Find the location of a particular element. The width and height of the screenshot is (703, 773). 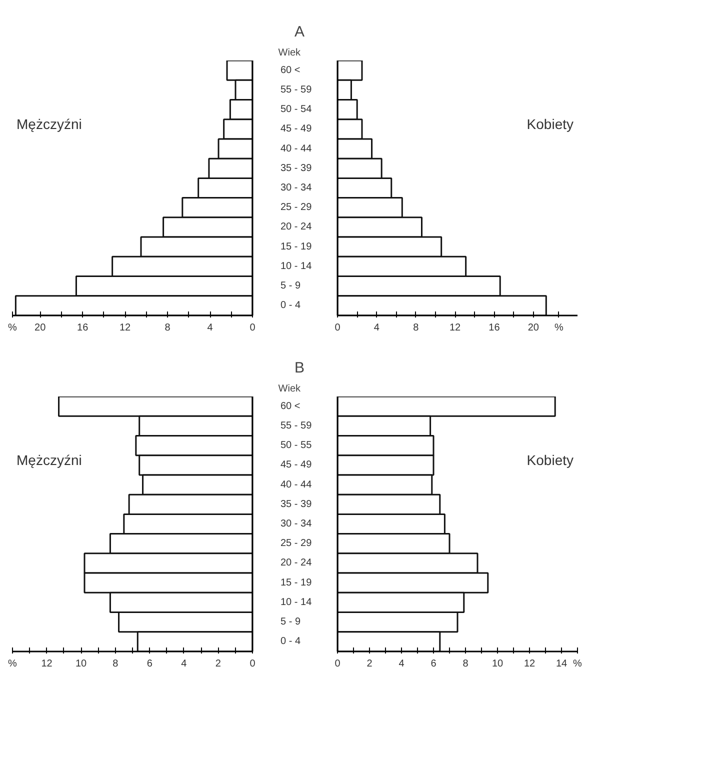

y-tick-label: 50 - 54 is located at coordinates (296, 110).